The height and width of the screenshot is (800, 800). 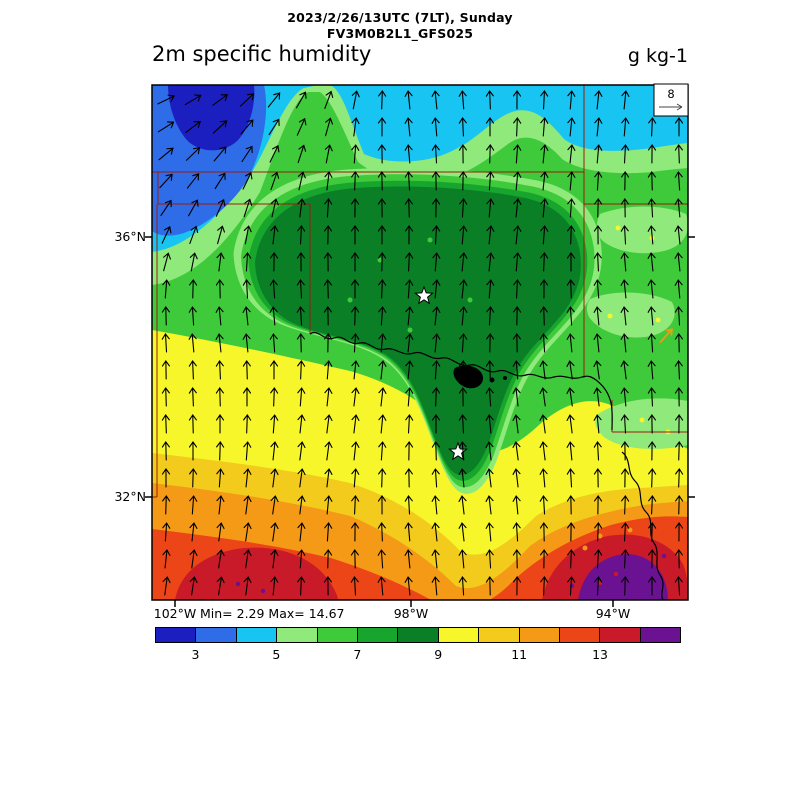 I want to click on min-max-stats: Min= 2.29 Max= 14.67, so click(x=272, y=613).